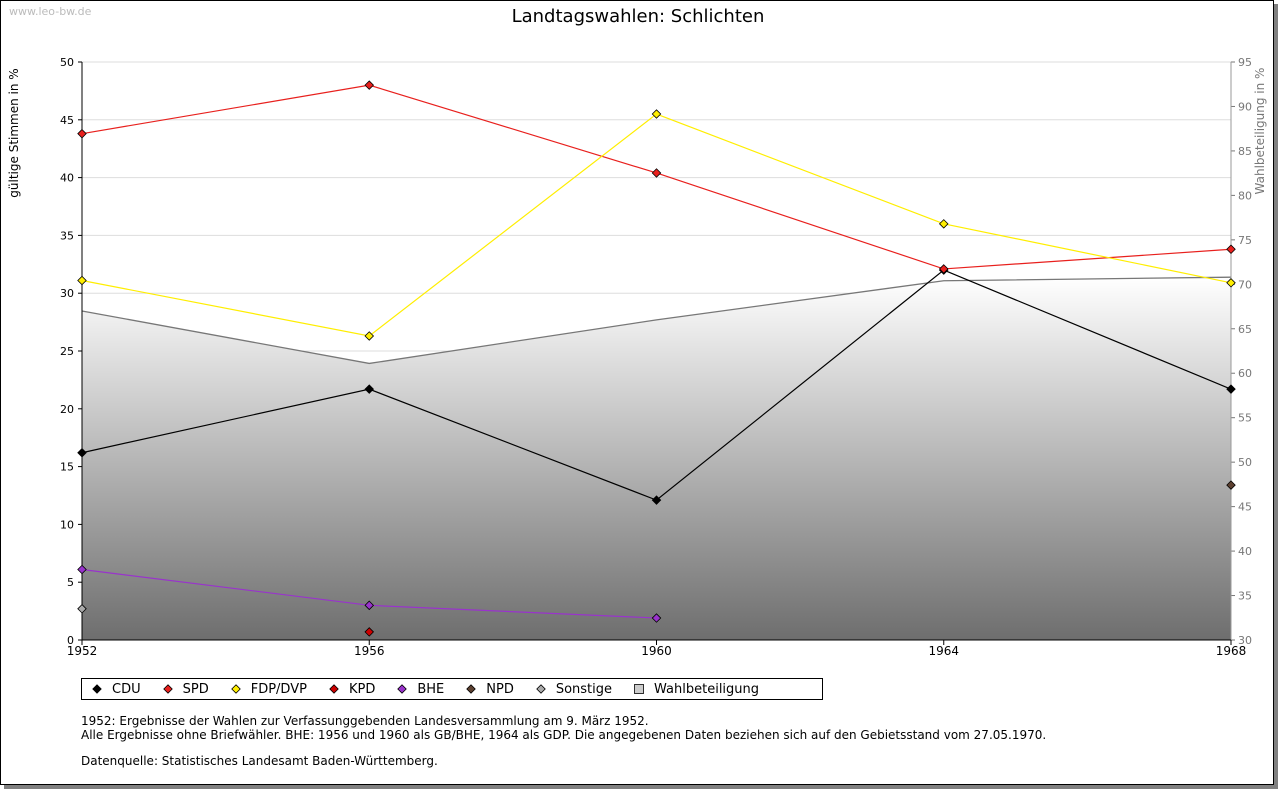 The image size is (1280, 791). I want to click on series-kpd, so click(369, 632).